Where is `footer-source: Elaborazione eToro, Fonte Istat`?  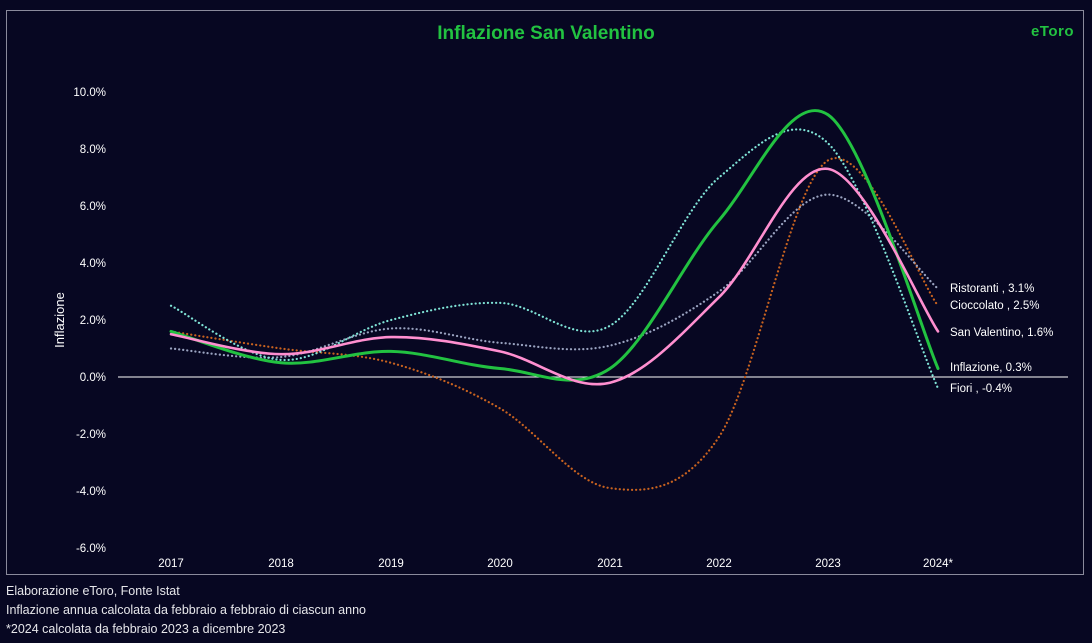 footer-source: Elaborazione eToro, Fonte Istat is located at coordinates (93, 591).